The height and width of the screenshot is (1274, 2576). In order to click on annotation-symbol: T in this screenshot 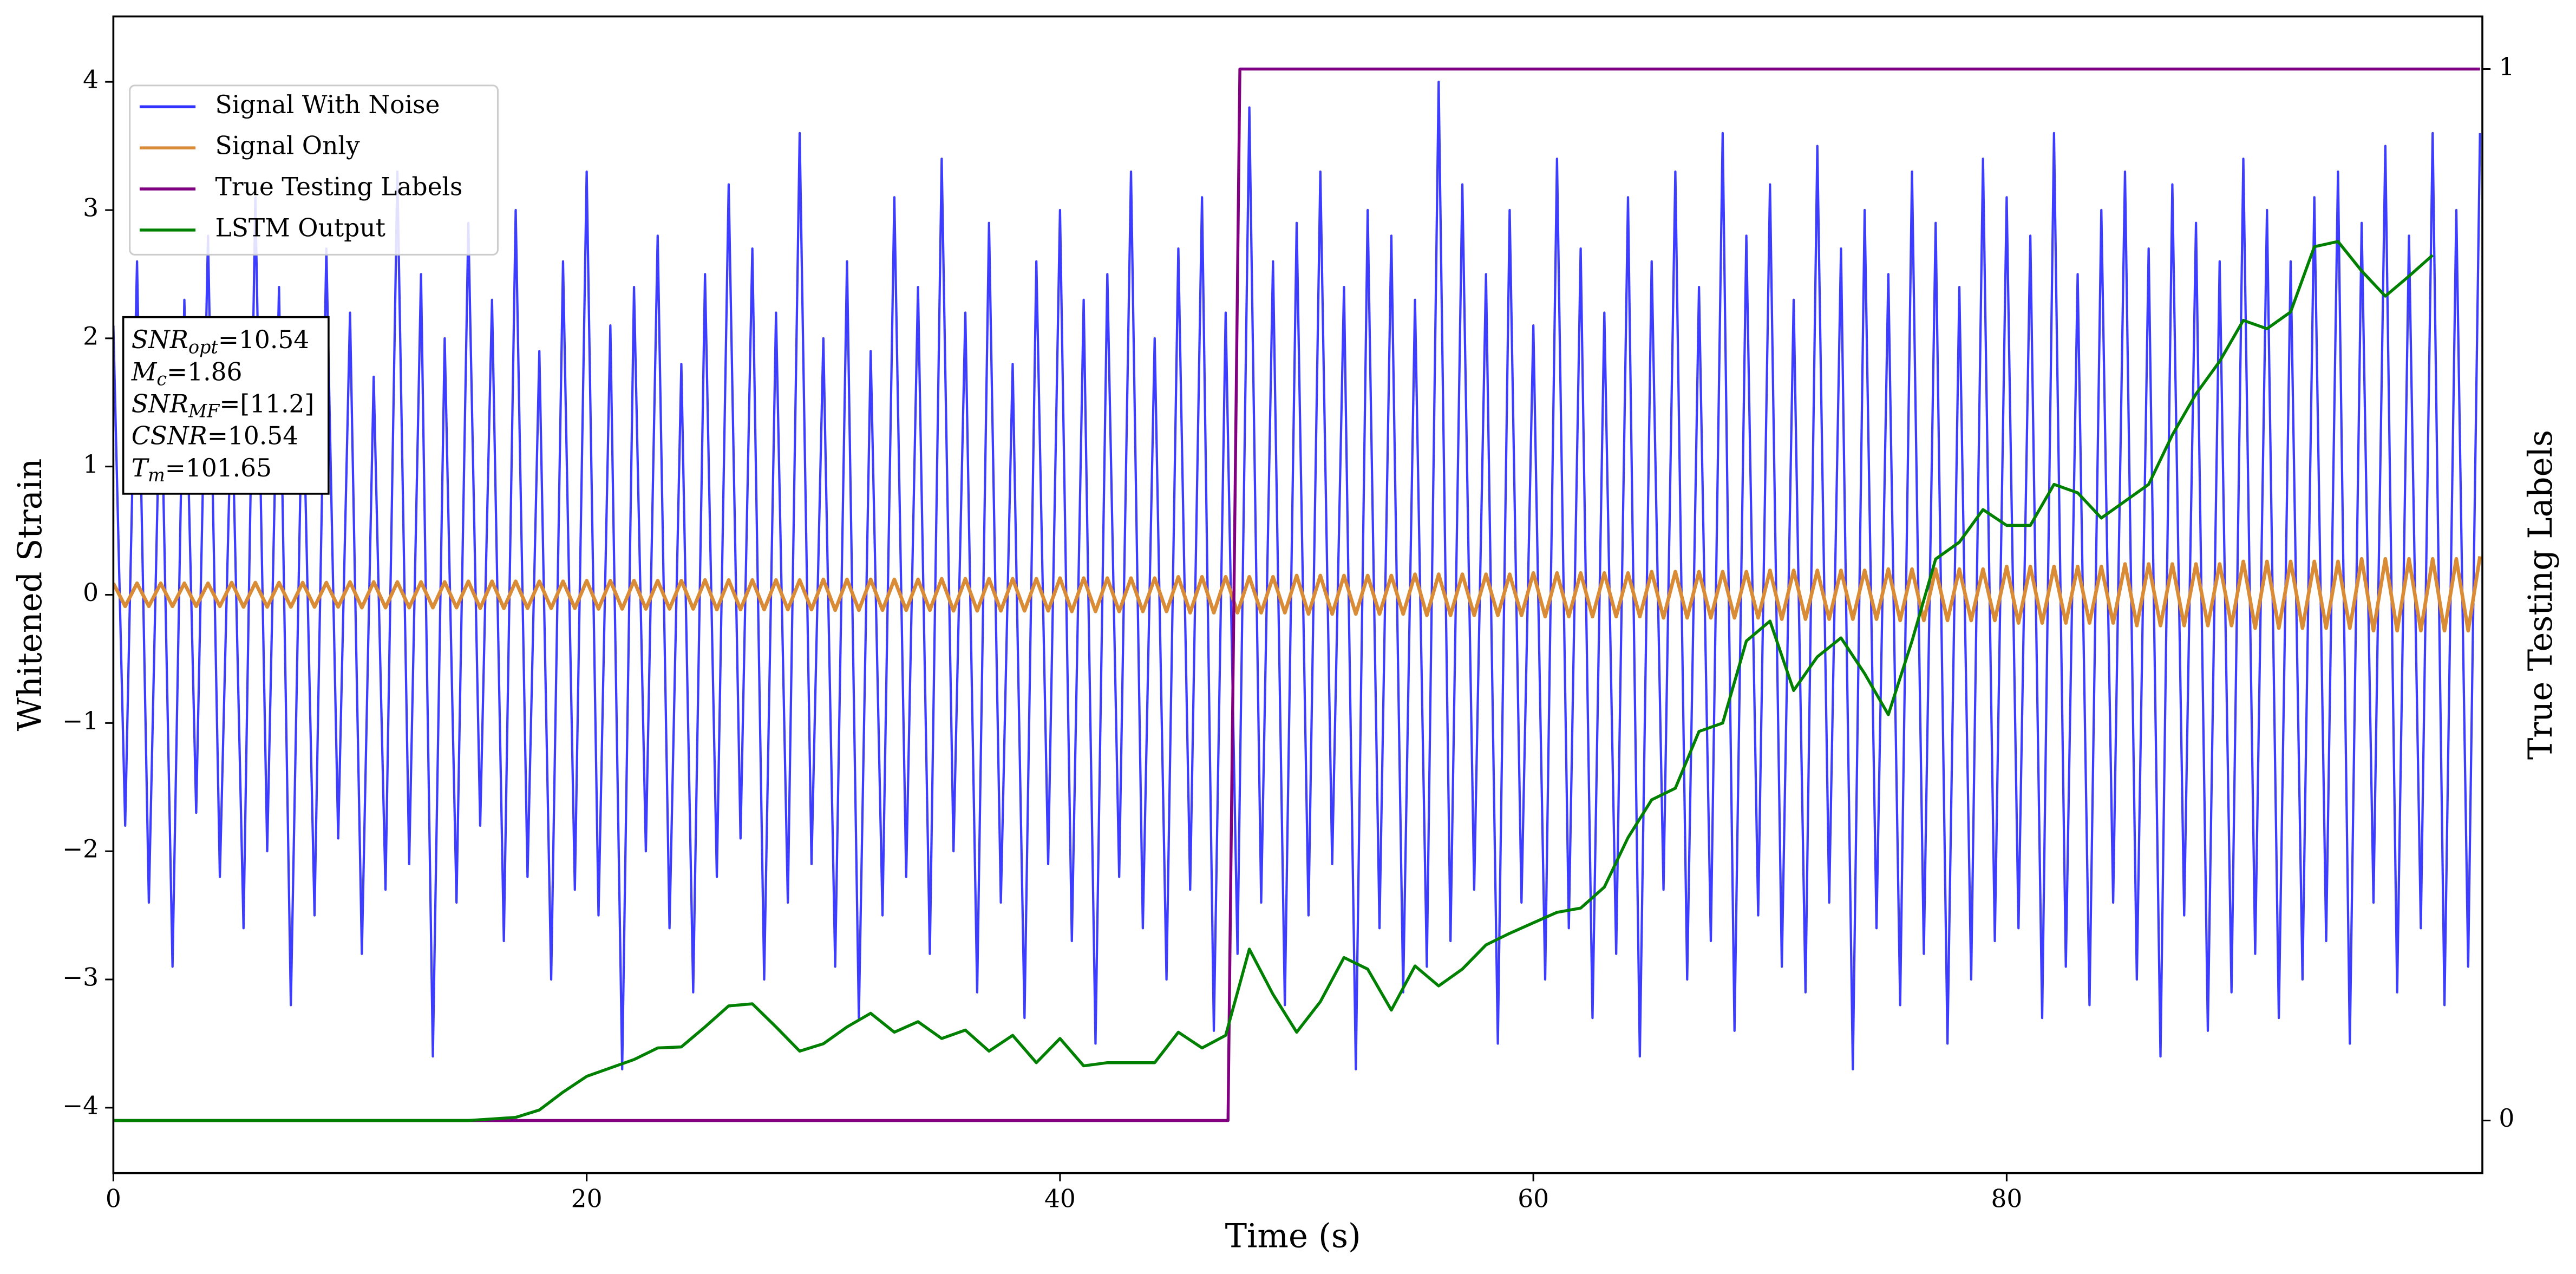, I will do `click(141, 467)`.